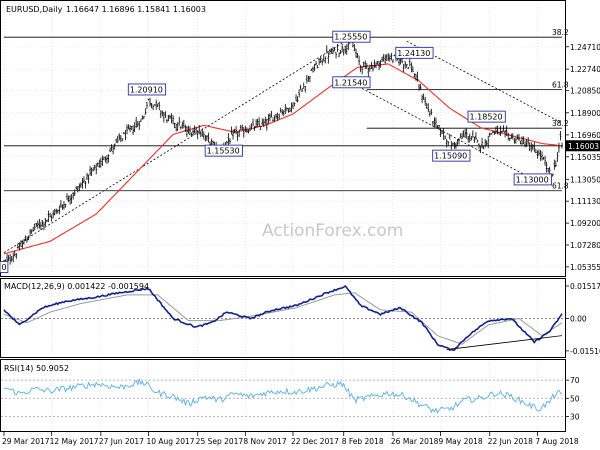 The image size is (600, 450). What do you see at coordinates (443, 131) in the screenshot?
I see `trendline` at bounding box center [443, 131].